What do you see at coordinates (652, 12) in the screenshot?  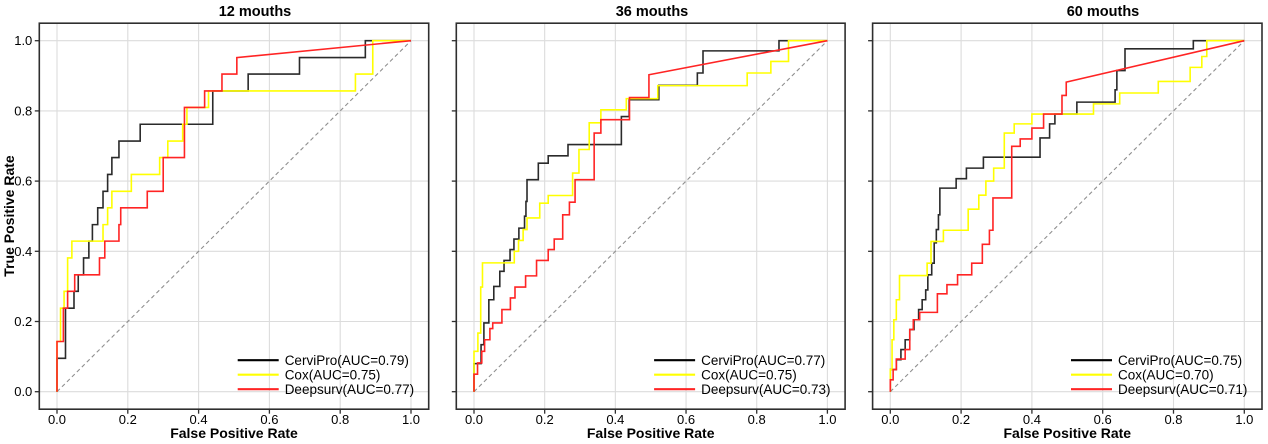 I see `panel-title: 36 mouths` at bounding box center [652, 12].